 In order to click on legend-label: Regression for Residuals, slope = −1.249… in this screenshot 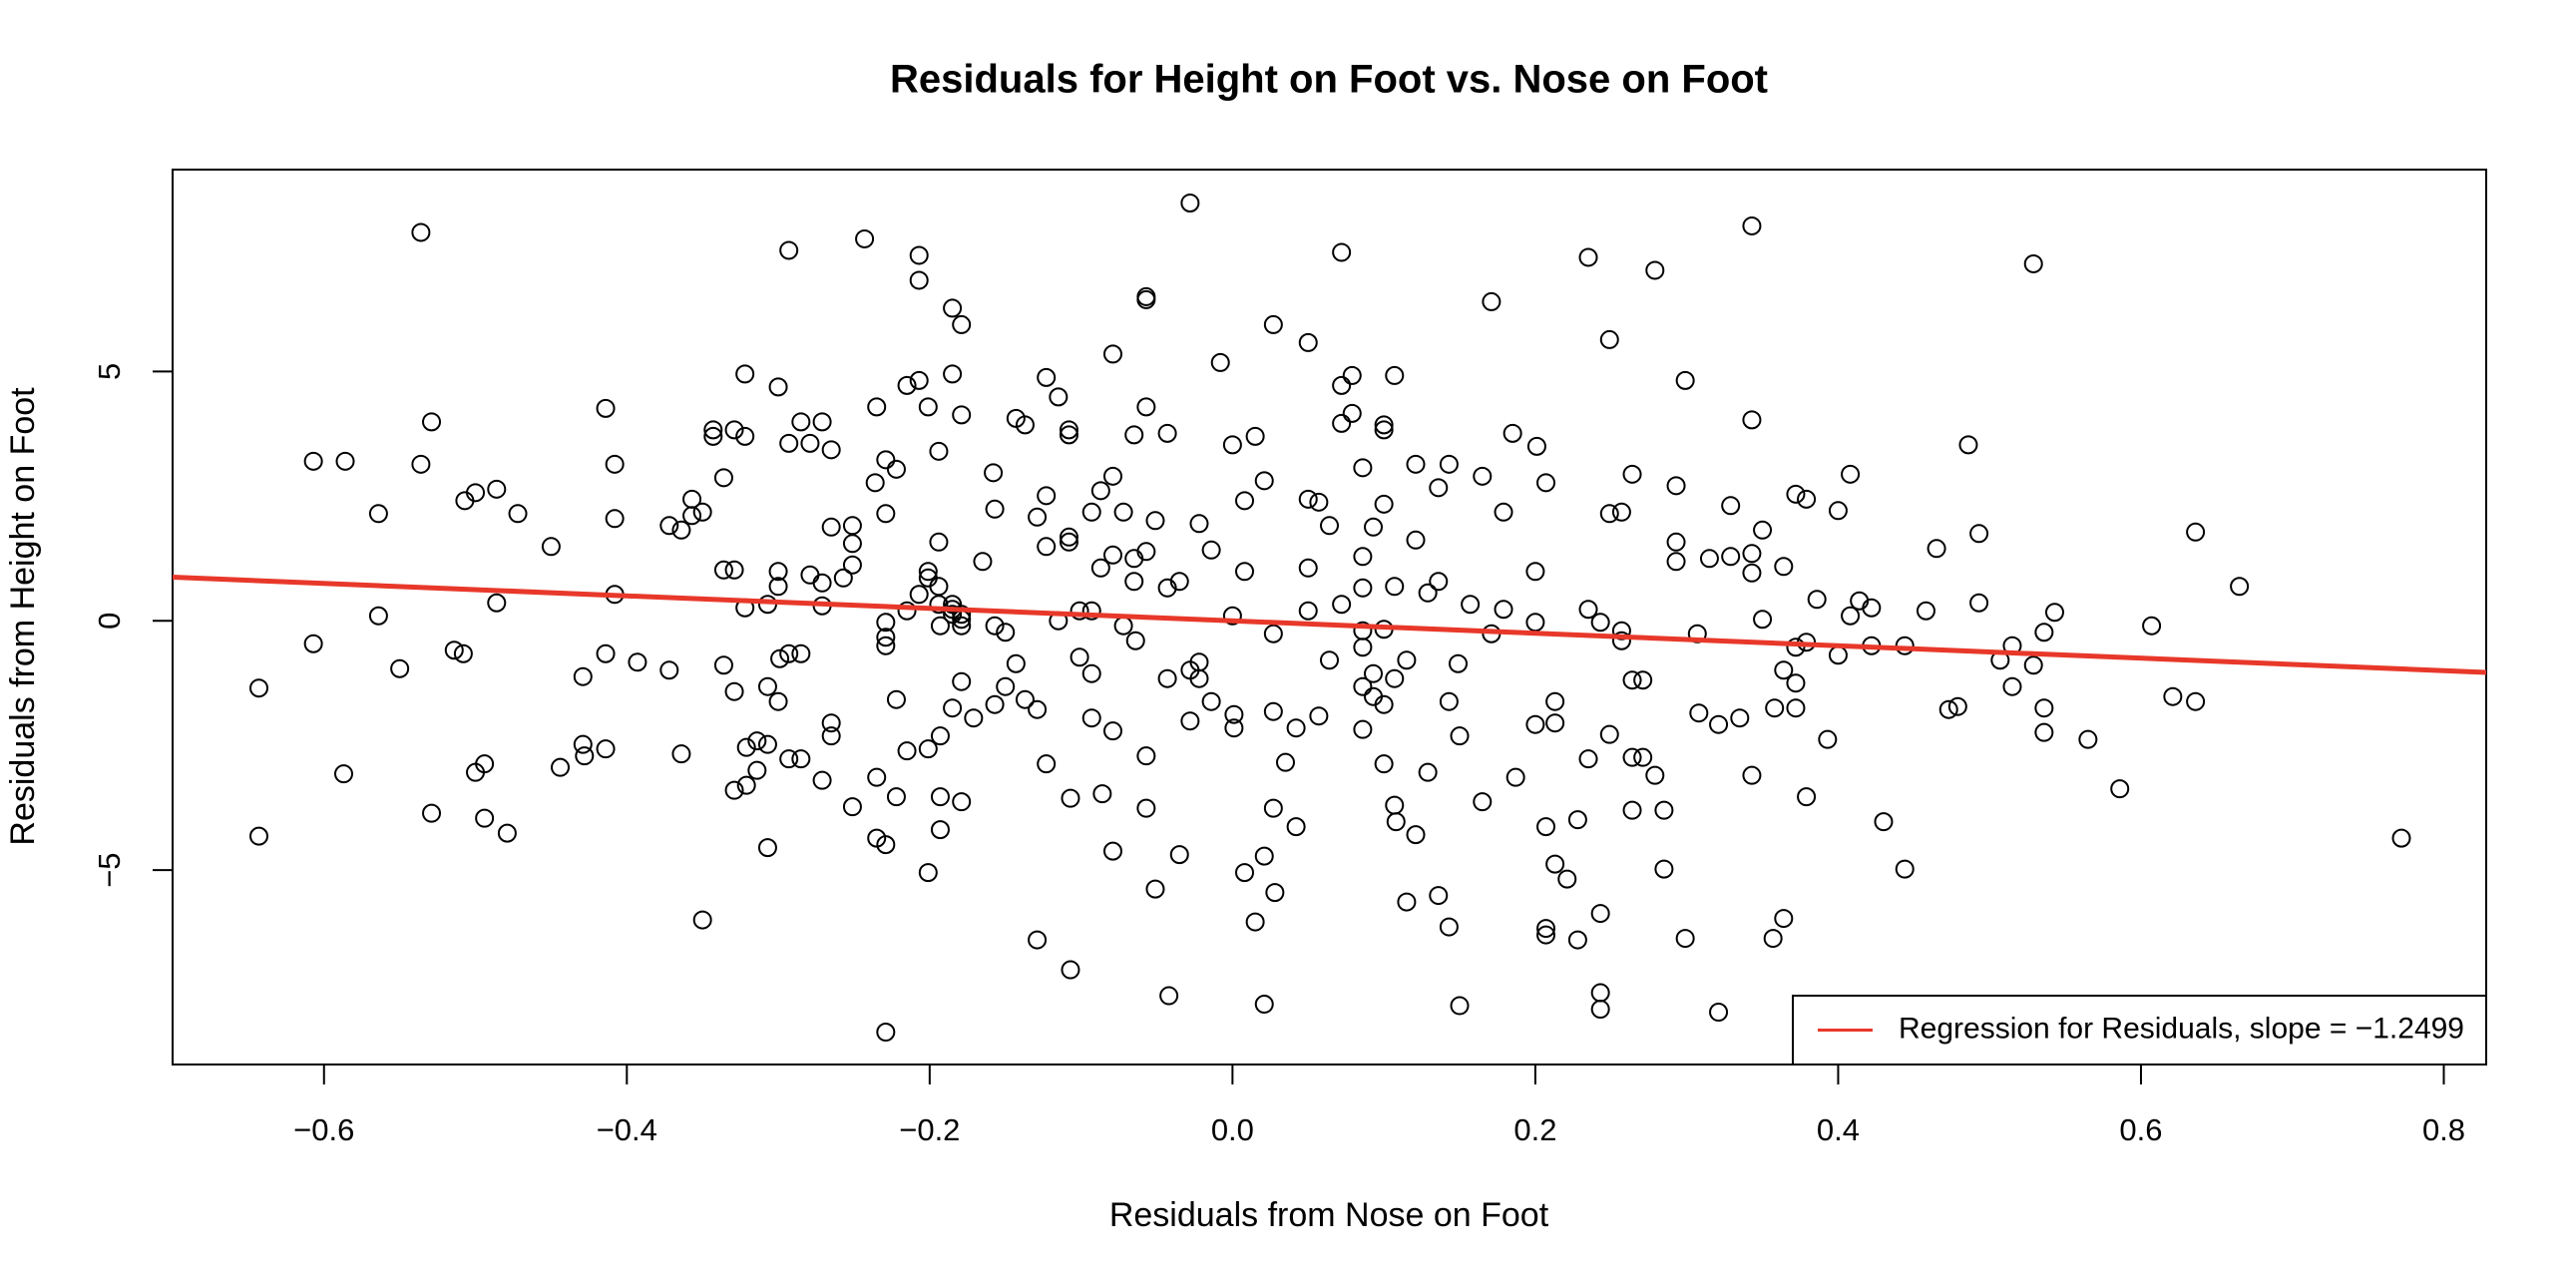, I will do `click(2181, 1028)`.